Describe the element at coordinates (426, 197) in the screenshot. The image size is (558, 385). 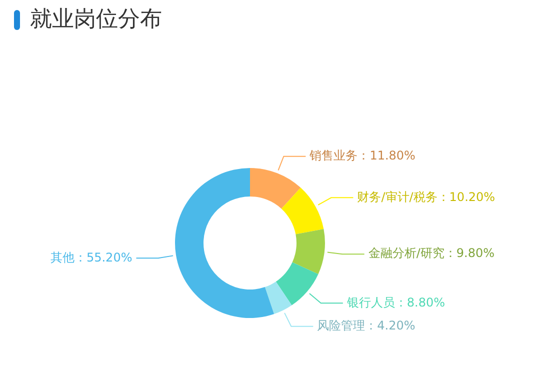
I see `slice-label: 财务/审计/税务：10.20%` at that location.